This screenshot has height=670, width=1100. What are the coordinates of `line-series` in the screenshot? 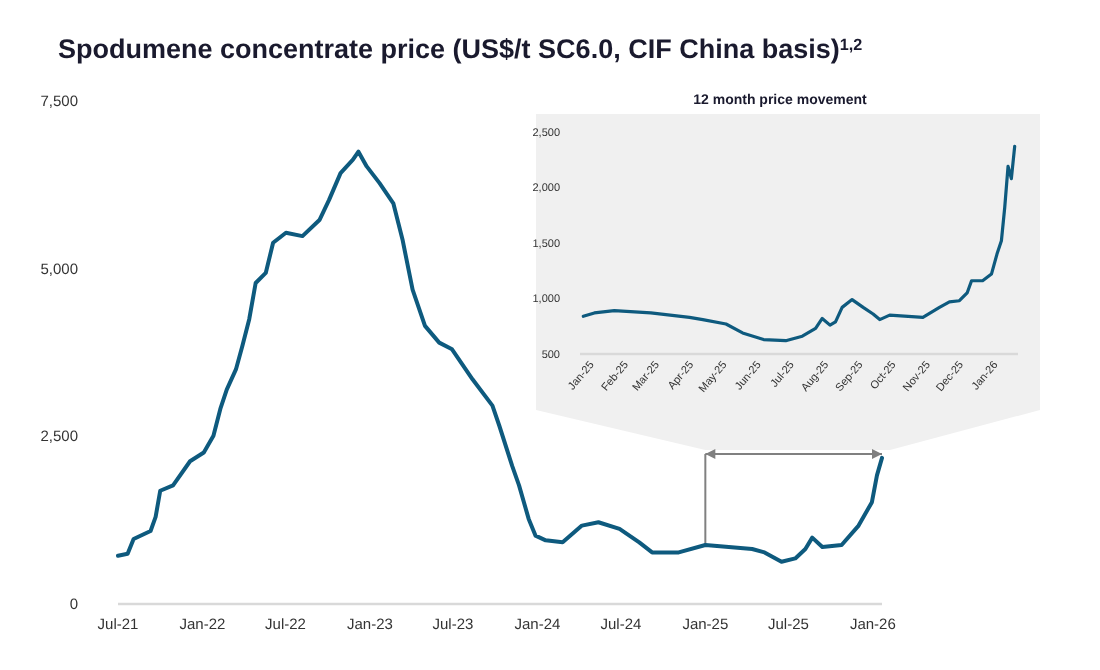 It's located at (799, 243).